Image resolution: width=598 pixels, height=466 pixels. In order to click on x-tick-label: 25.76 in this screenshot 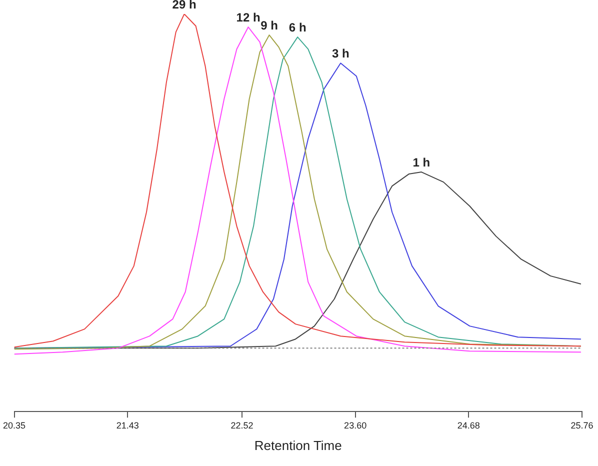, I will do `click(582, 425)`.